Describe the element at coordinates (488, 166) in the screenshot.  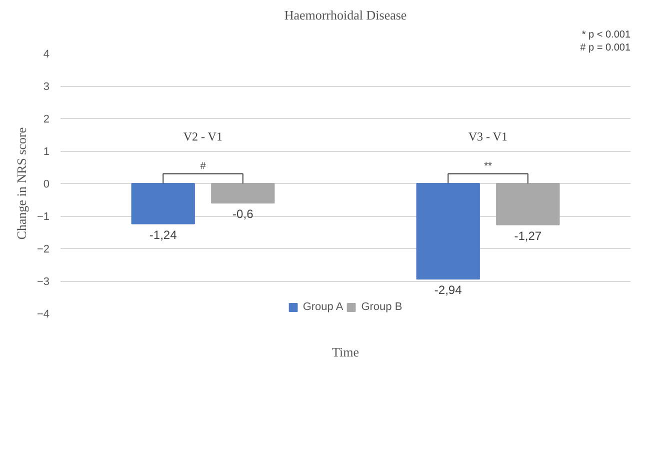
I see `annotation: **` at that location.